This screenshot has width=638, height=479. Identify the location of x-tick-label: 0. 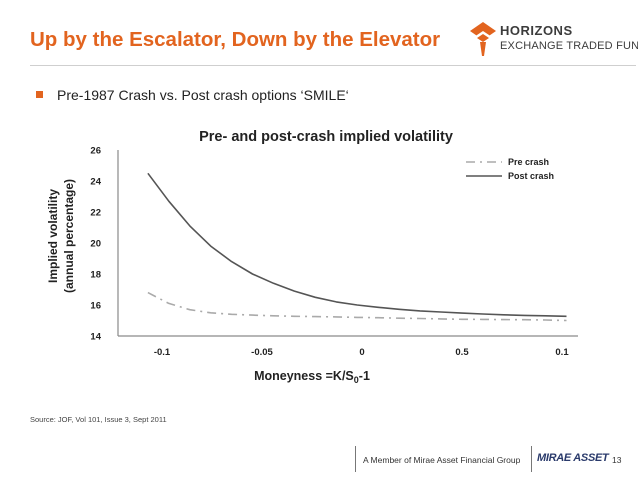
(361, 352).